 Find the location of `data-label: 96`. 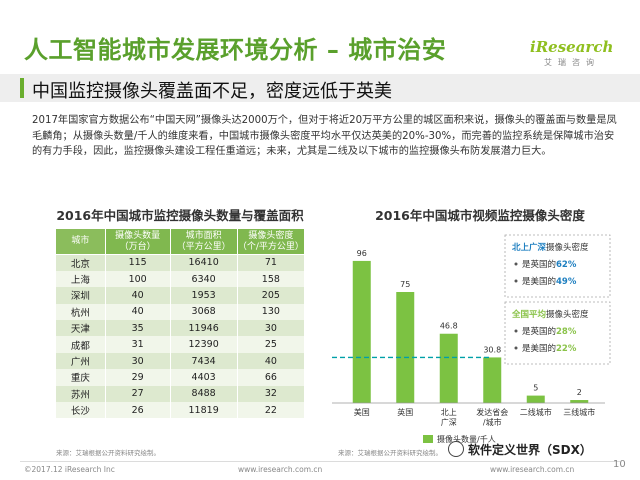

data-label: 96 is located at coordinates (362, 253).